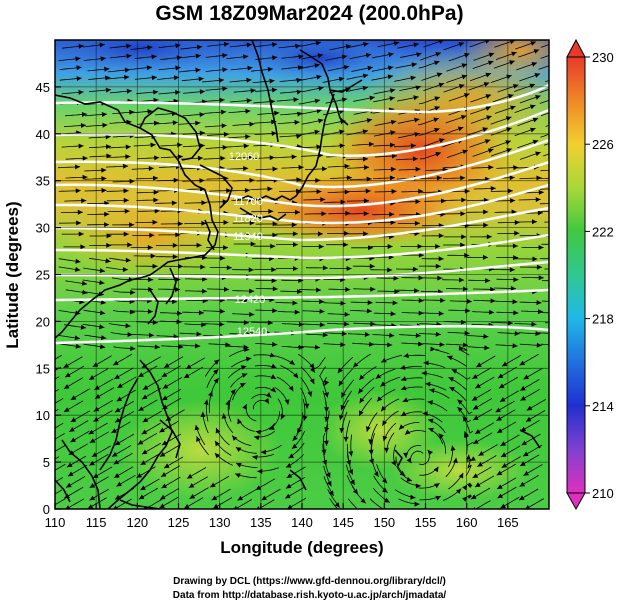  Describe the element at coordinates (248, 237) in the screenshot. I see `contour-label: 11940` at that location.